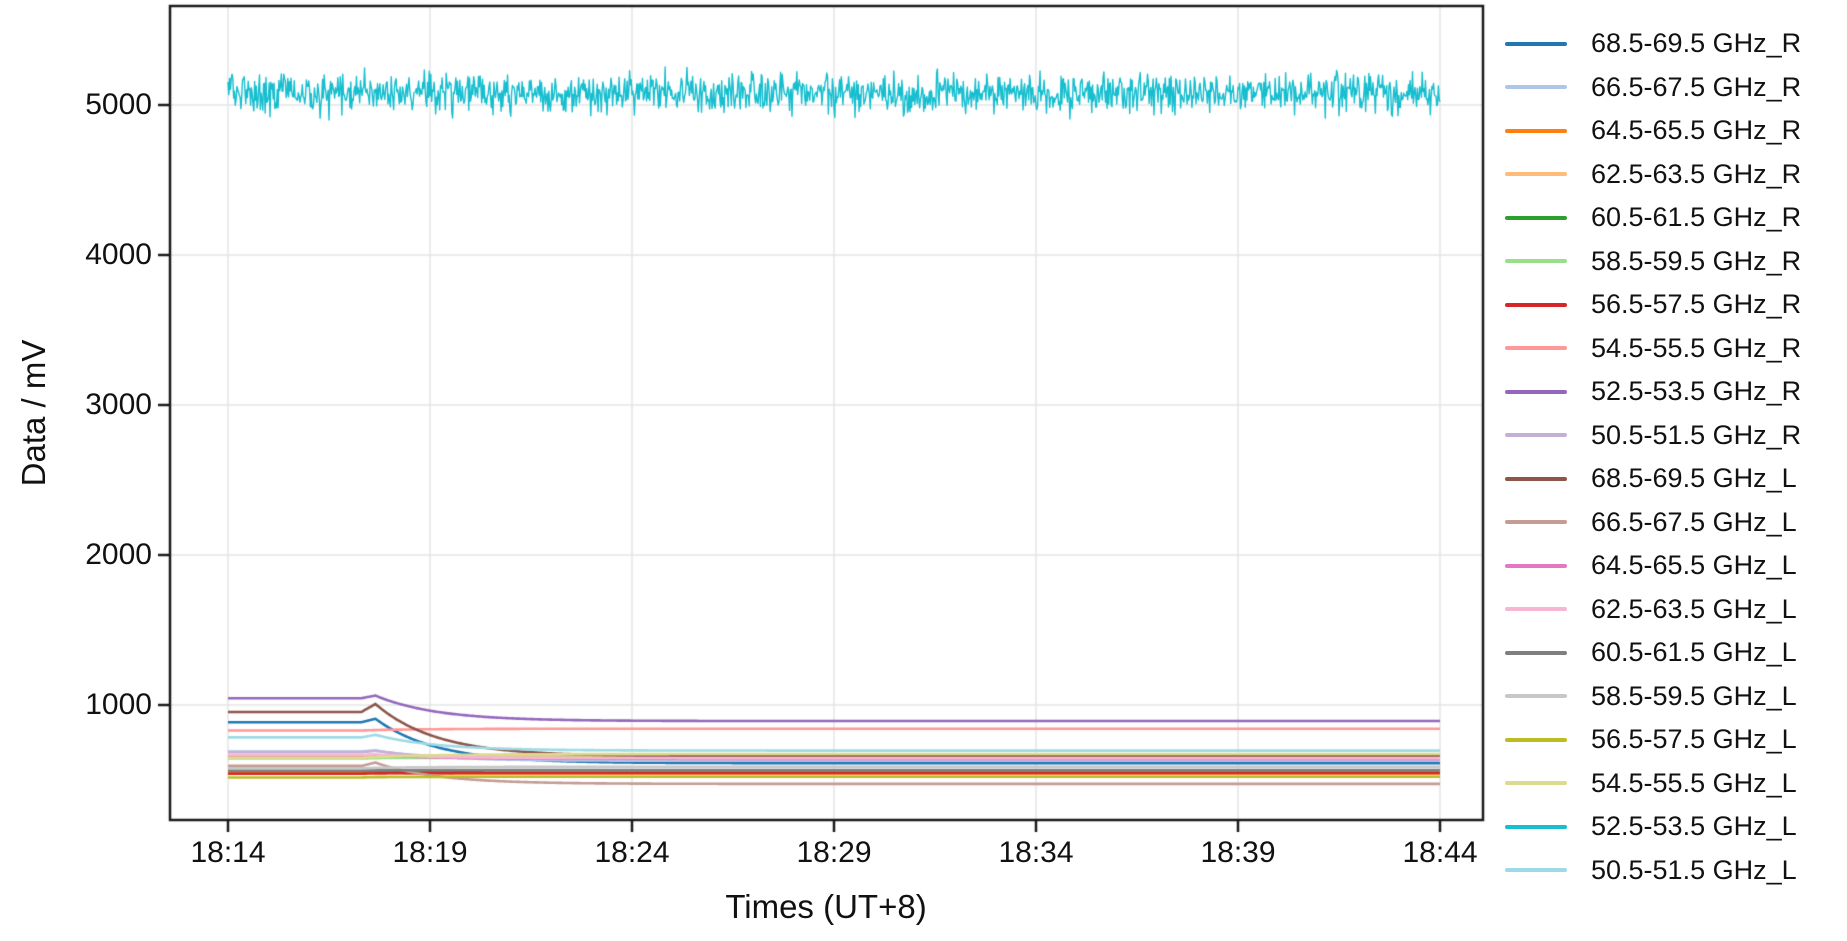  Describe the element at coordinates (1694, 565) in the screenshot. I see `legend-label: 64.5-65.5 GHz_L` at that location.